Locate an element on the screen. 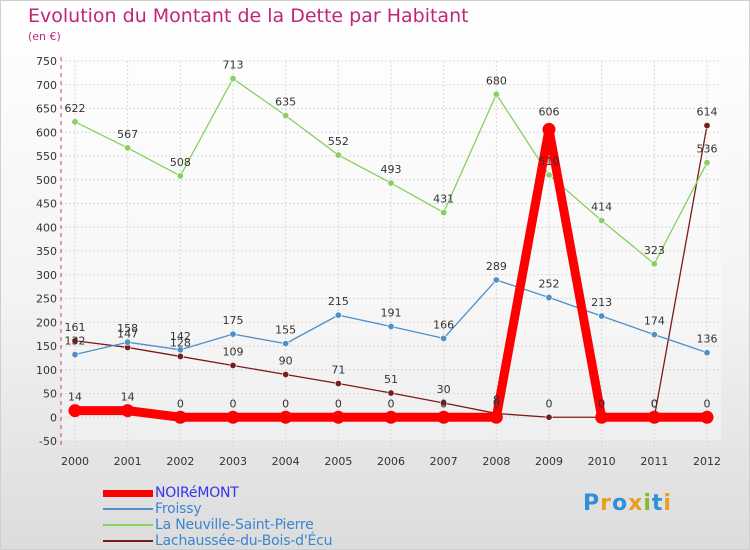 The height and width of the screenshot is (550, 750). y-tick-label: -50 is located at coordinates (48, 441).